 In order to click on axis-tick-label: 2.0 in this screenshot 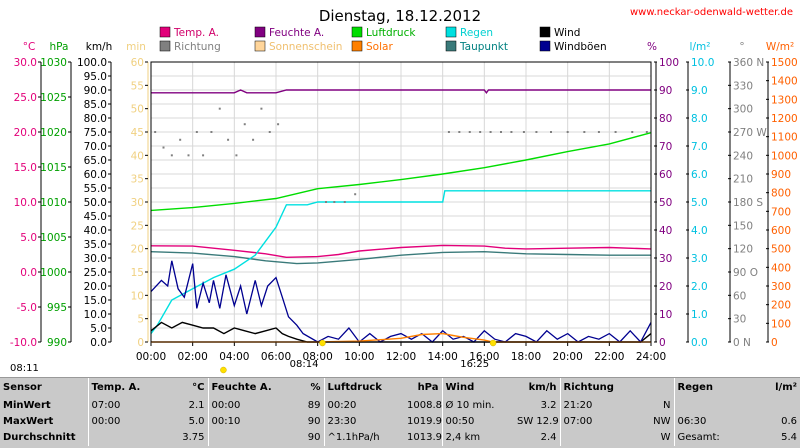, I will do `click(699, 287)`.